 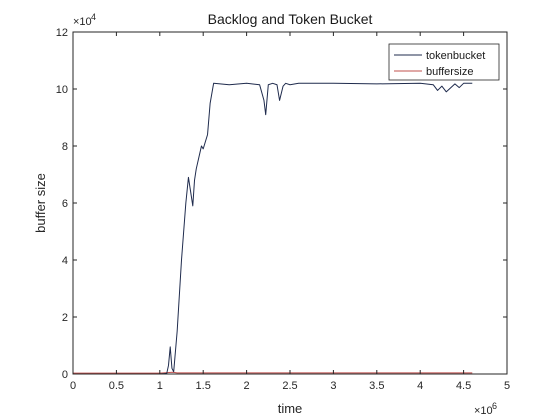 What do you see at coordinates (273, 372) in the screenshot?
I see `series-line-buffersize` at bounding box center [273, 372].